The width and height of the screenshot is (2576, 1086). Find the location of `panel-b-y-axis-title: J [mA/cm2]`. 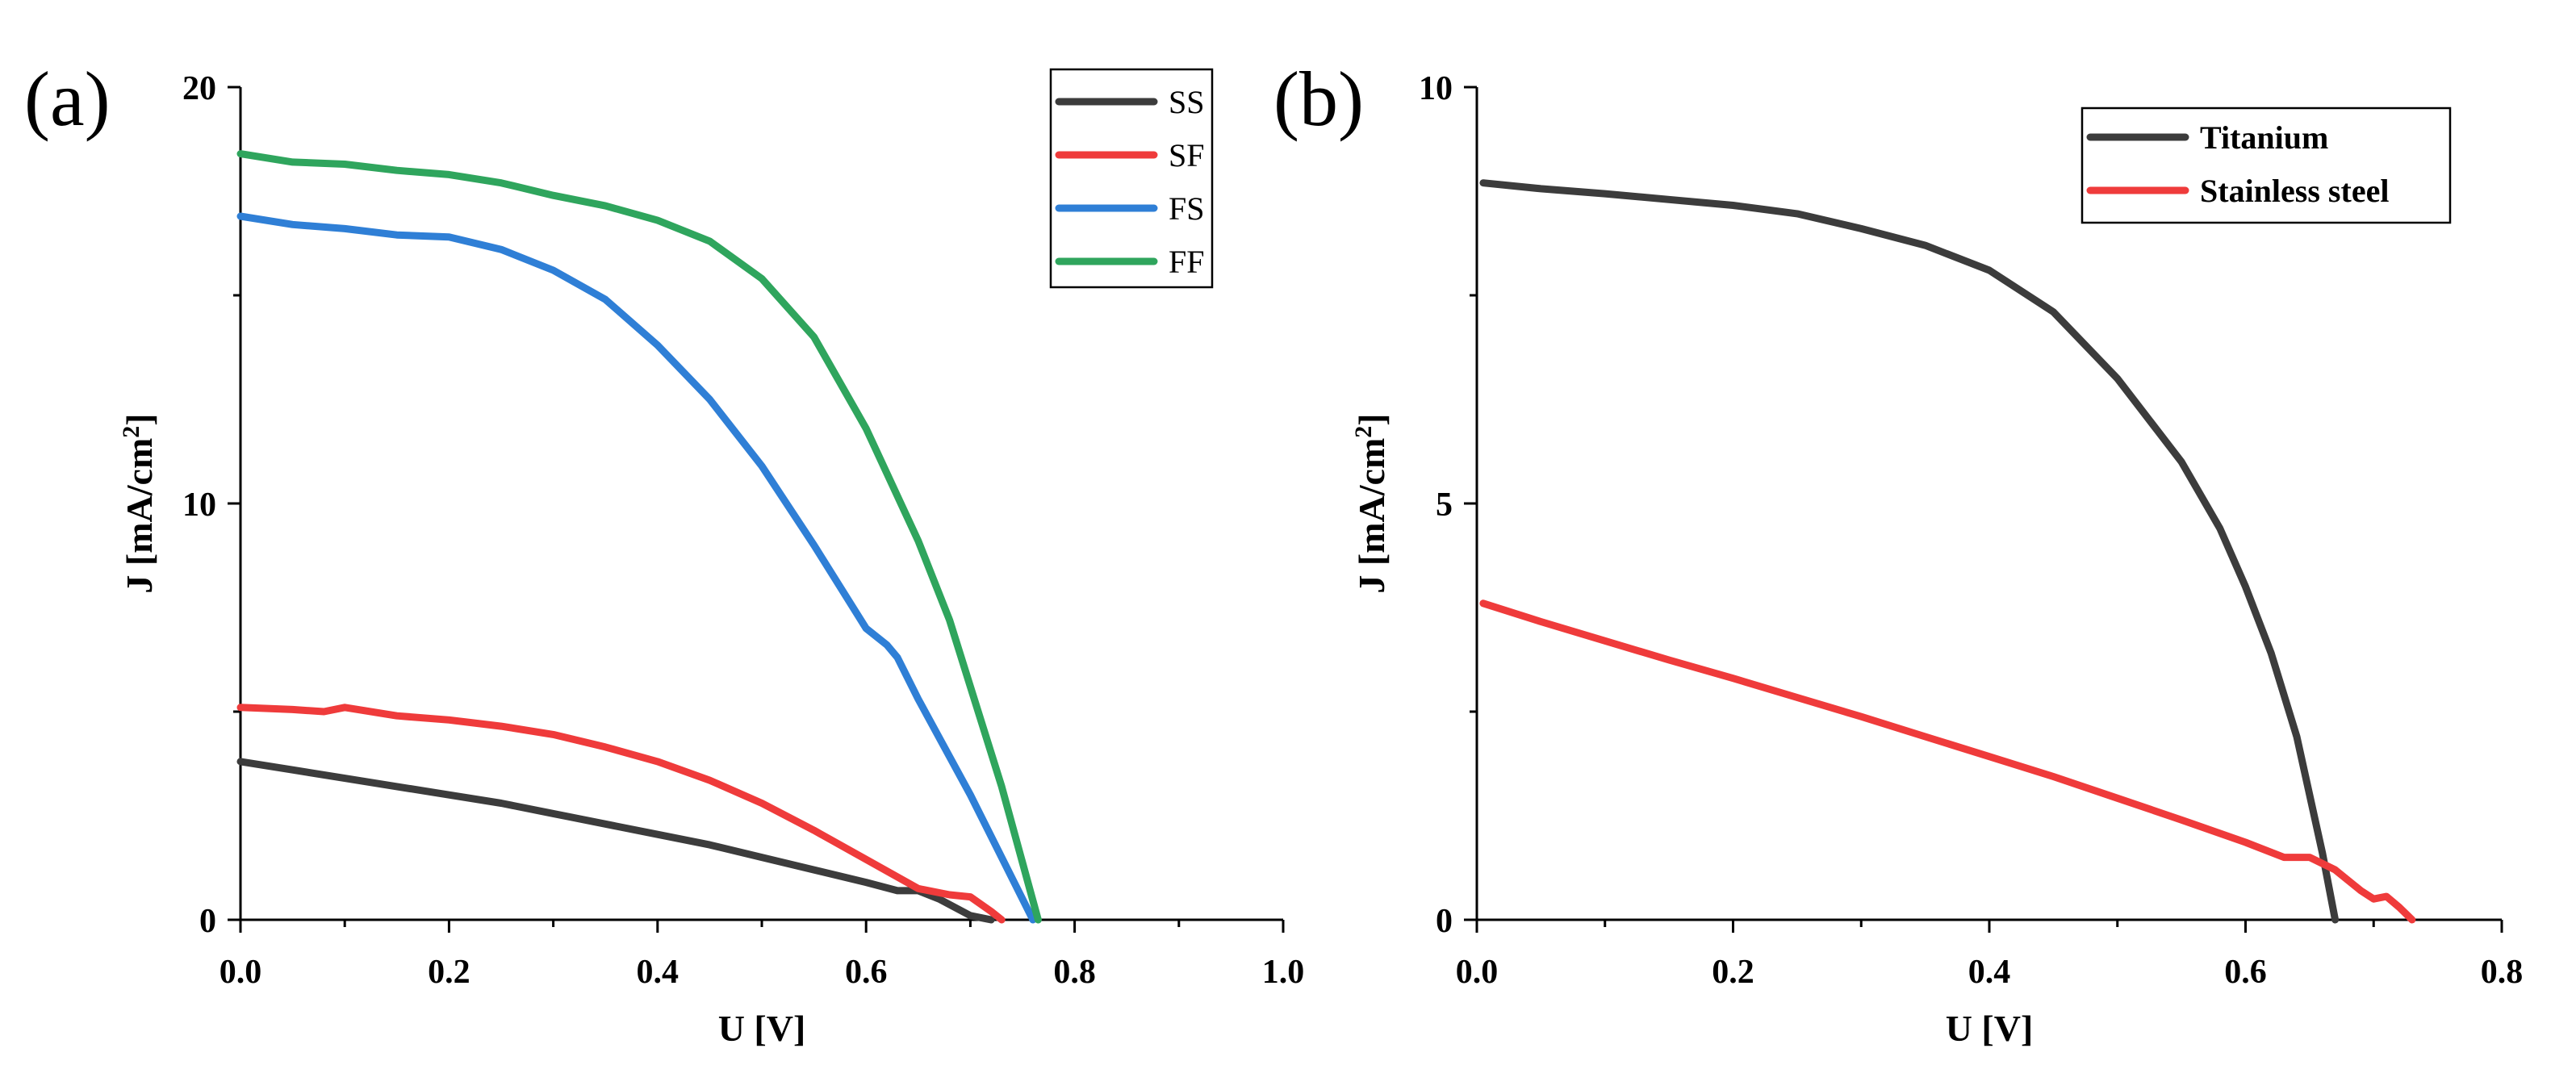

panel-b-y-axis-title: J [mA/cm2] is located at coordinates (1371, 503).